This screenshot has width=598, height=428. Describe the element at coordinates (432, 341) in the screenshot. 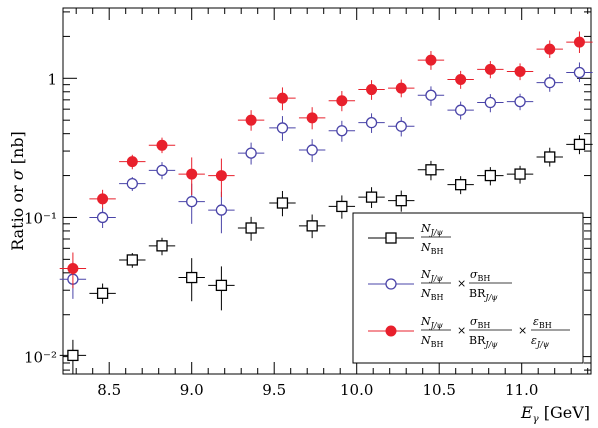

I see `svg-text: NBH` at that location.